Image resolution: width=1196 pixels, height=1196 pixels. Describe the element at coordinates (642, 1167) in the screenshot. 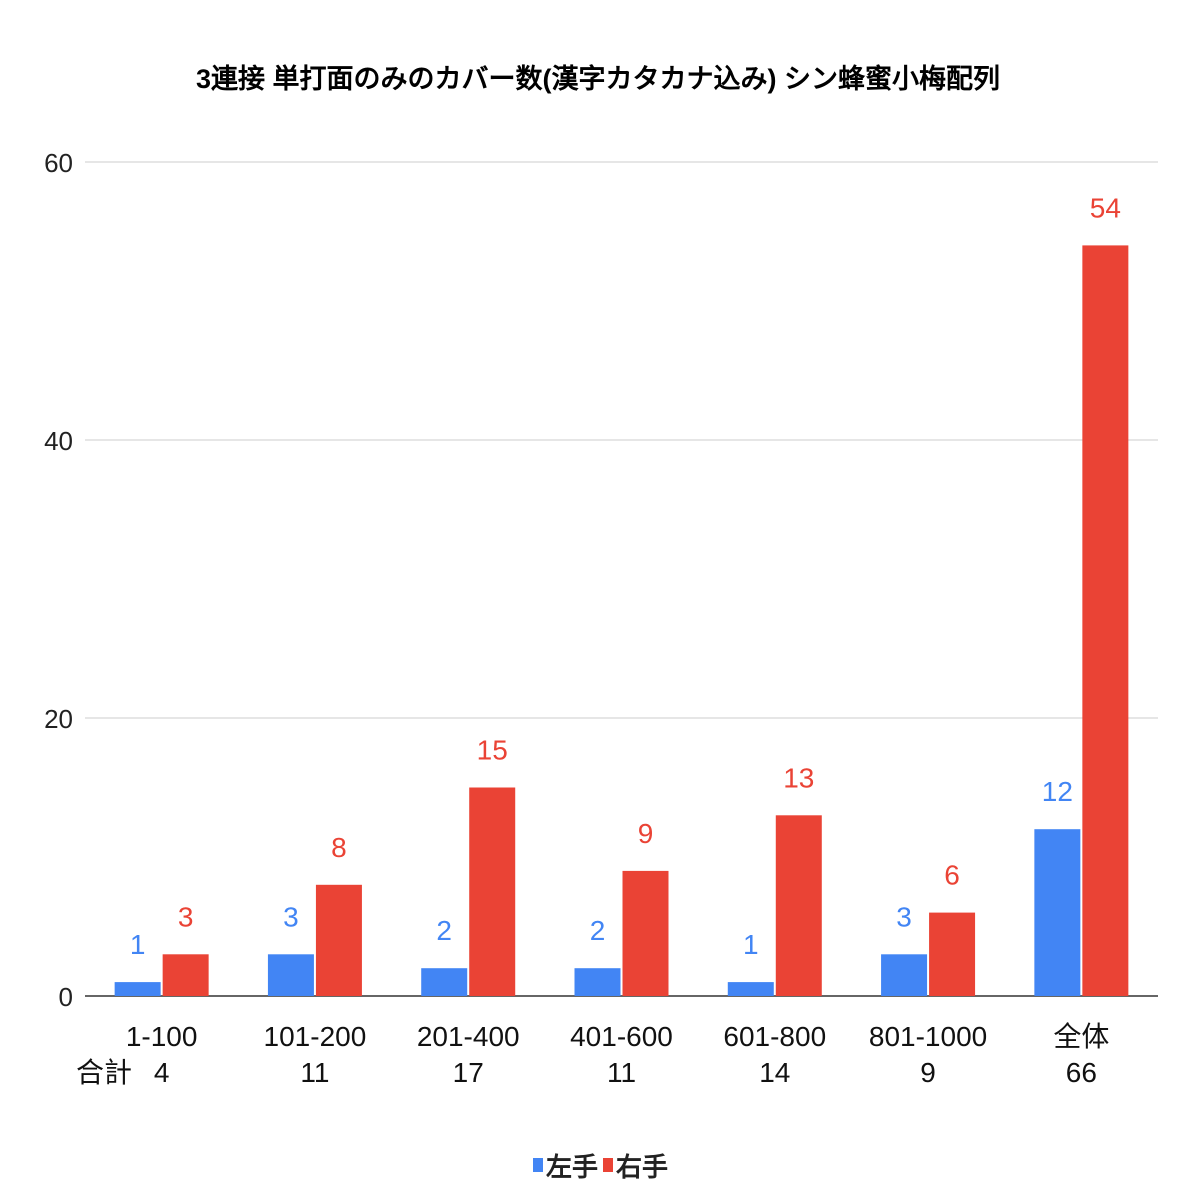

I see `legend-label: 右手` at that location.